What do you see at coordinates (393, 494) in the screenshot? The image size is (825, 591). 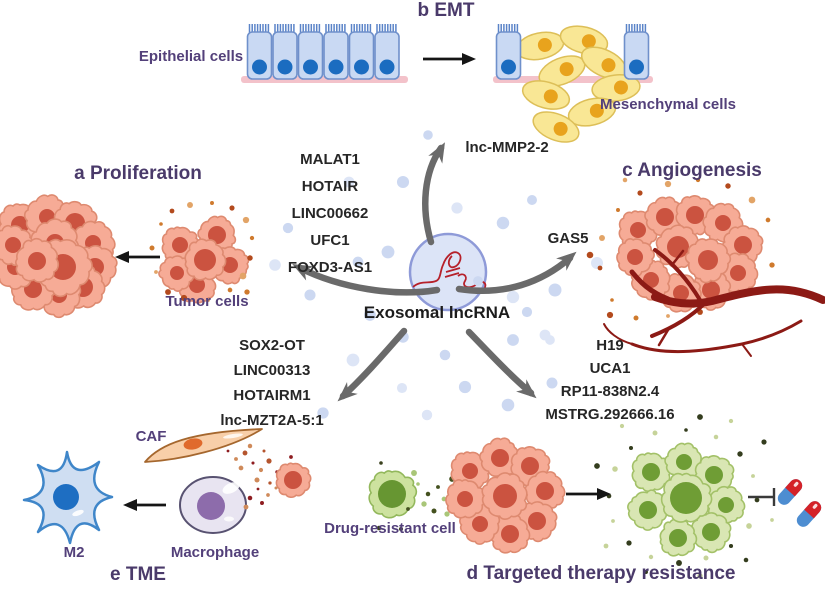 I see `drug-resistant-cell` at bounding box center [393, 494].